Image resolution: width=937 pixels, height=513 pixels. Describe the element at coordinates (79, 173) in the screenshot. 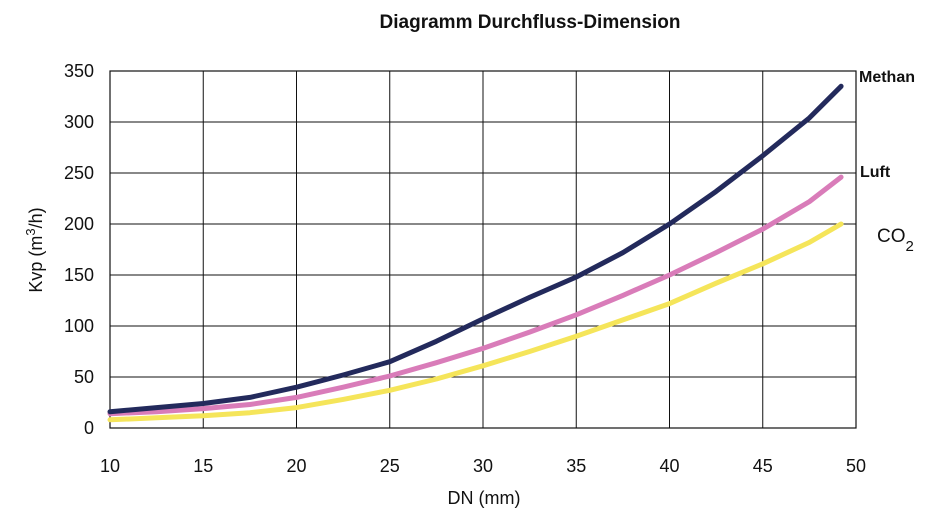

I see `y-tick-label-250: 250` at that location.